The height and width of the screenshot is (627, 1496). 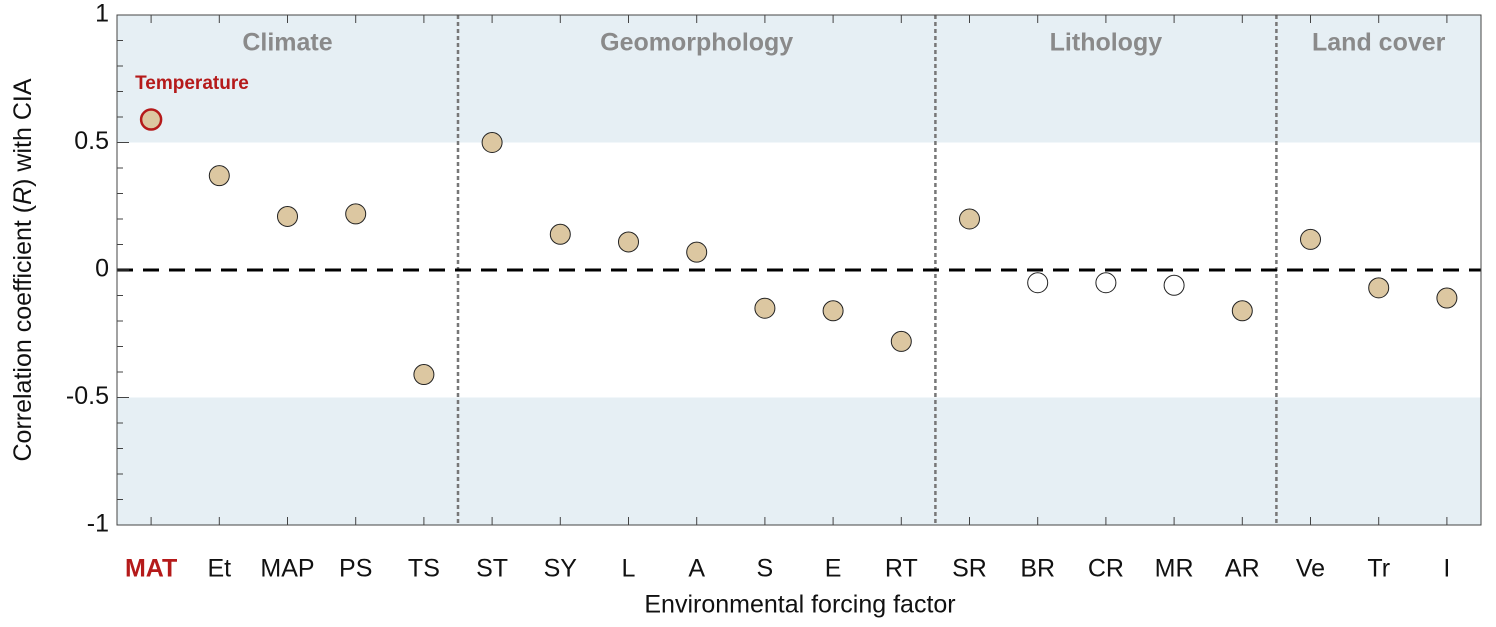 What do you see at coordinates (23, 332) in the screenshot?
I see `y-label-part: Correlation coefficient (` at bounding box center [23, 332].